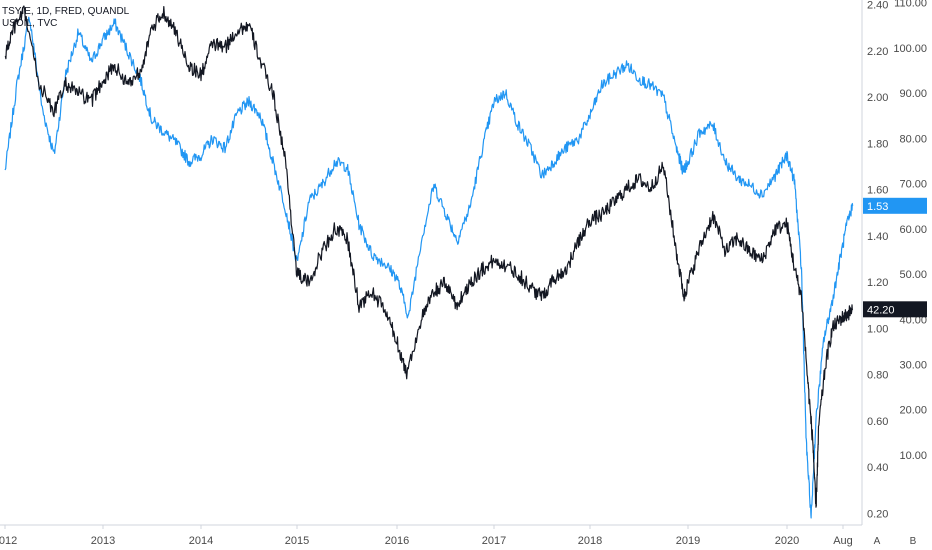  I want to click on last-value-labels: 1.53 42.20, so click(895, 257).